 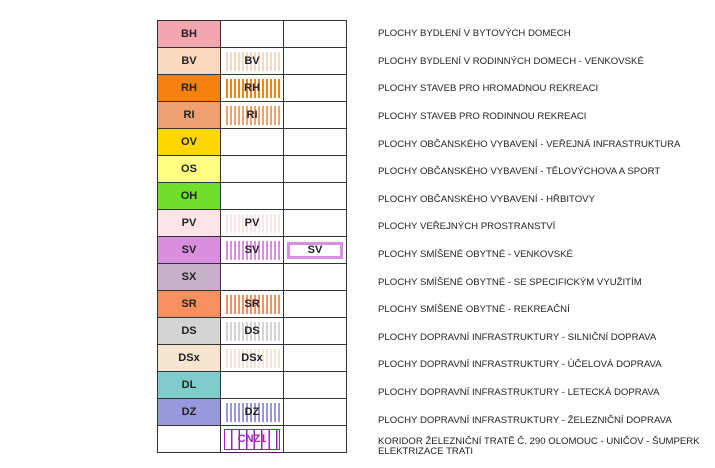 What do you see at coordinates (189, 196) in the screenshot?
I see `legend-swatch-oh: OH` at bounding box center [189, 196].